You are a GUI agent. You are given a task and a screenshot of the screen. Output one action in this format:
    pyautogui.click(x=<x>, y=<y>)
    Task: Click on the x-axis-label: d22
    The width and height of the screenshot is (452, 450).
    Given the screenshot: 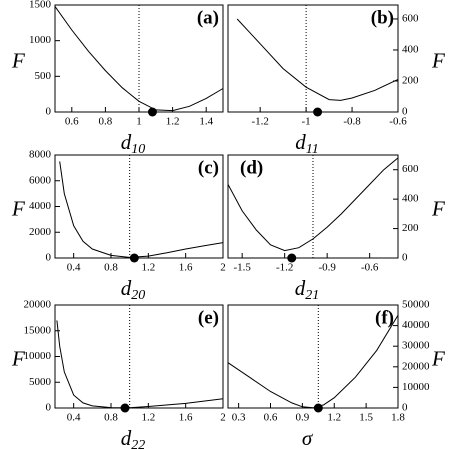 What is the action you would take?
    pyautogui.click(x=133, y=438)
    